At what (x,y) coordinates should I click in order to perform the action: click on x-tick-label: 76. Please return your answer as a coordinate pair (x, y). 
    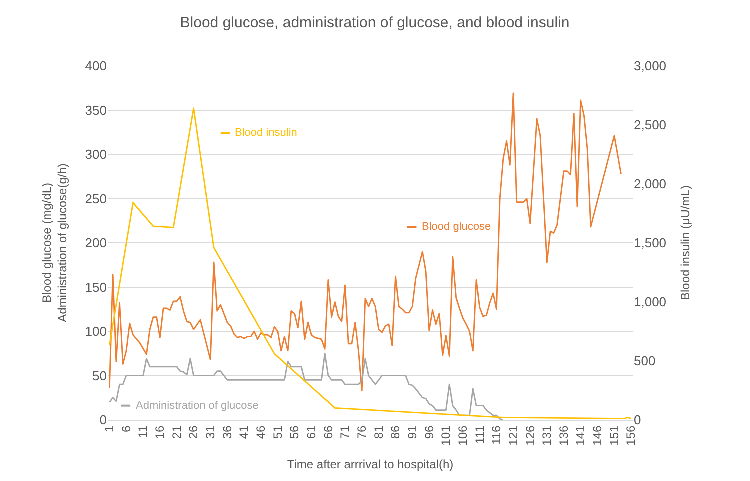
    Looking at the image, I should click on (361, 432).